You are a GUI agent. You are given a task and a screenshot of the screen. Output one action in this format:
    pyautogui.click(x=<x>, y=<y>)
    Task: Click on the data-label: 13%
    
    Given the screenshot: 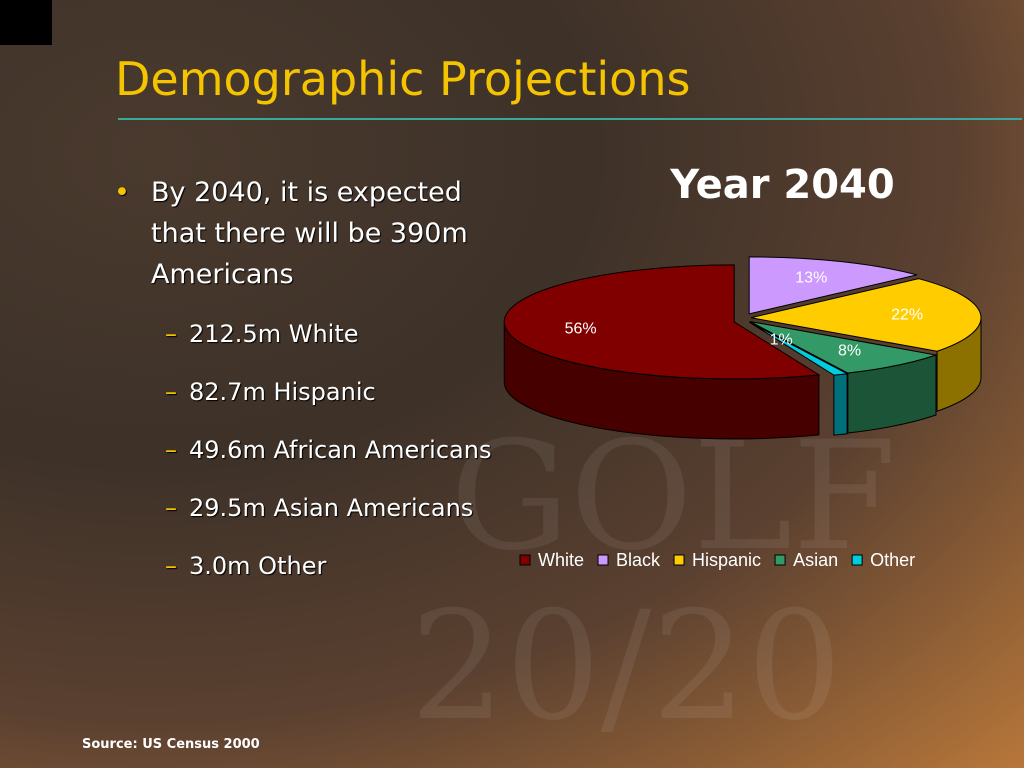 What is the action you would take?
    pyautogui.click(x=811, y=278)
    